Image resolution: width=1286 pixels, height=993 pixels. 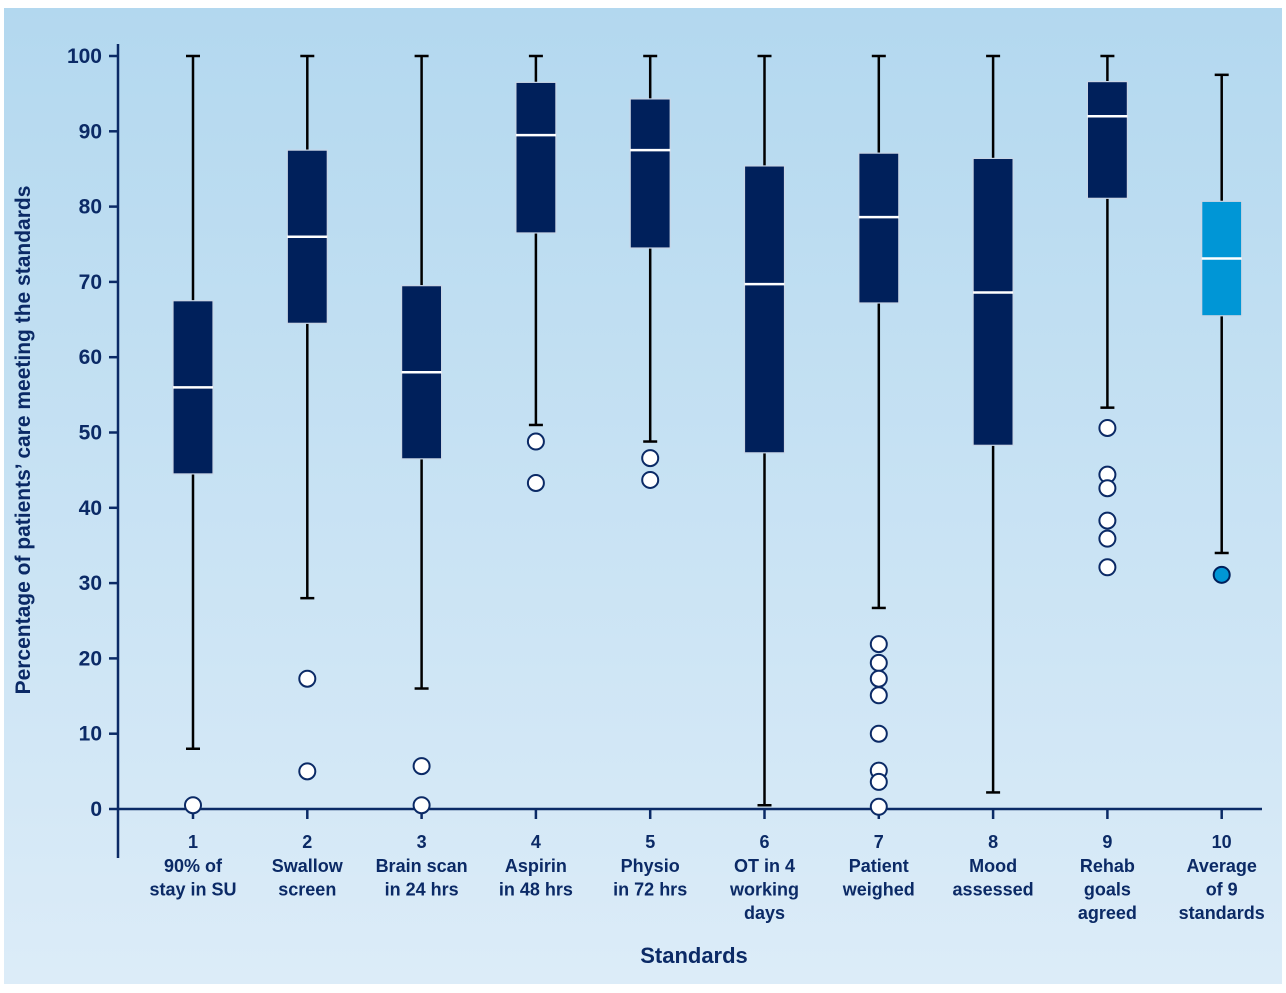 What do you see at coordinates (193, 842) in the screenshot?
I see `x-tick-number: 1` at bounding box center [193, 842].